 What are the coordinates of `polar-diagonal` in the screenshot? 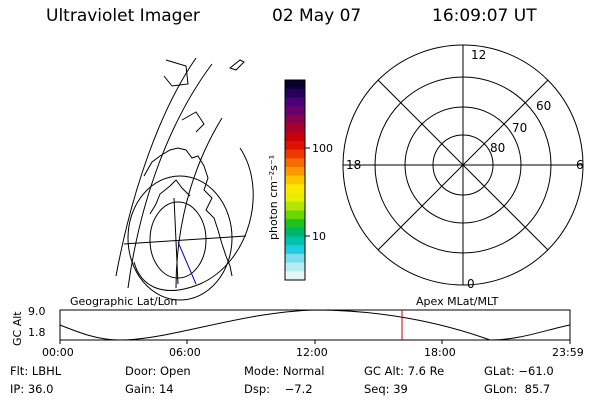 It's located at (463, 165).